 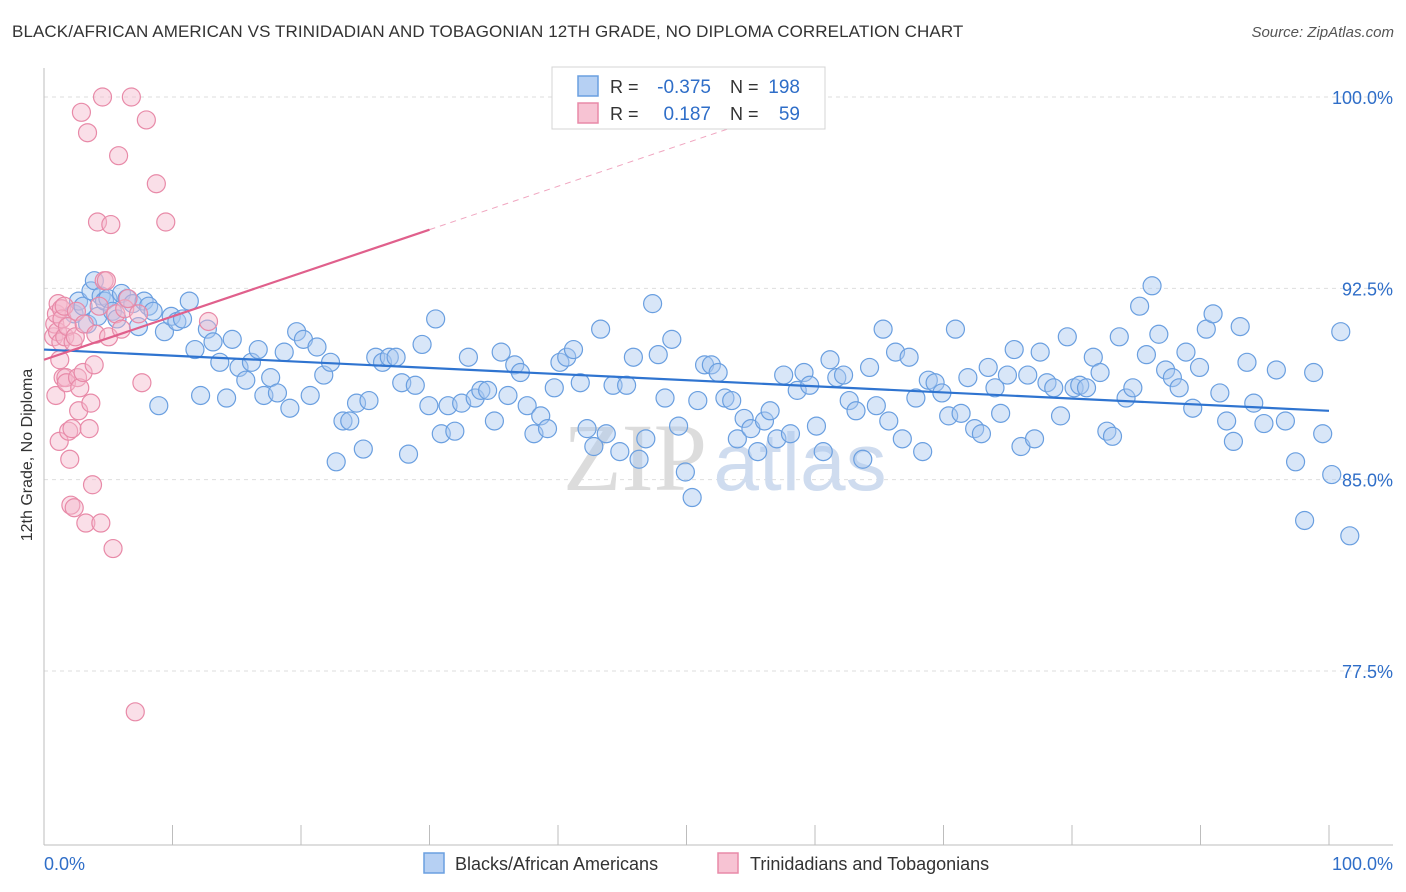 I want to click on trend-line-blacks, so click(x=686, y=380).